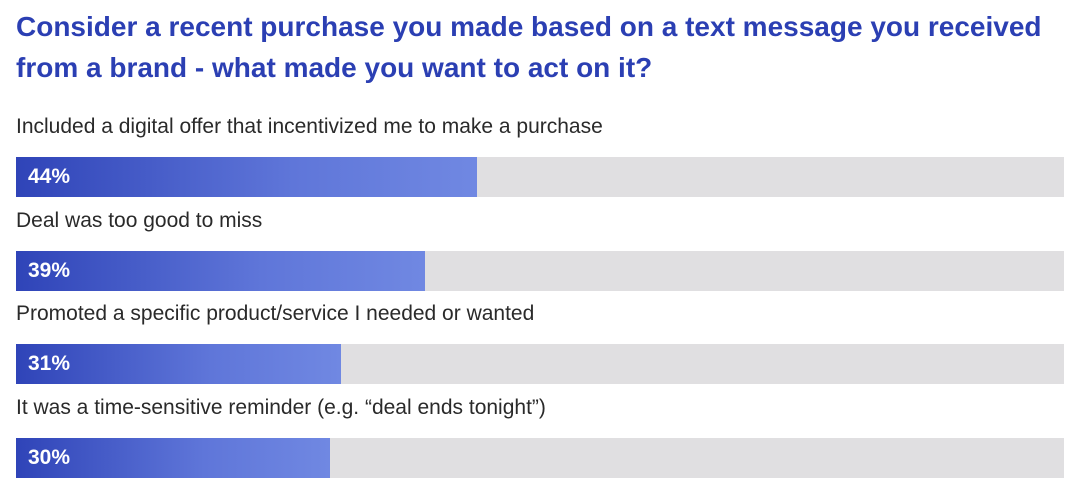  Describe the element at coordinates (173, 458) in the screenshot. I see `bar: 30%` at that location.